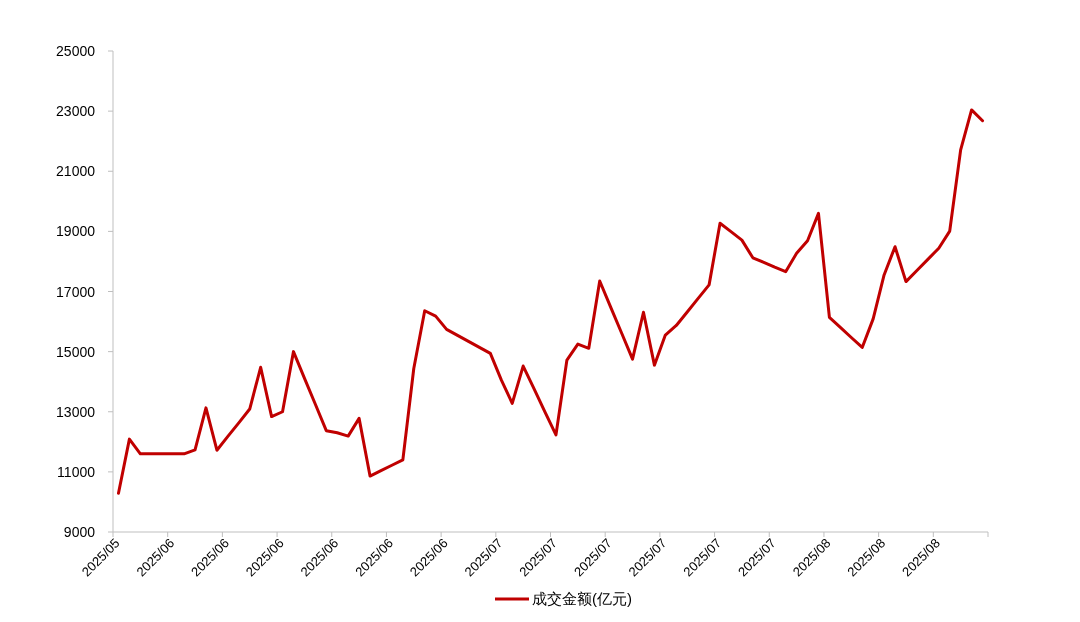  What do you see at coordinates (79, 532) in the screenshot?
I see `y-tick-label: 9000` at bounding box center [79, 532].